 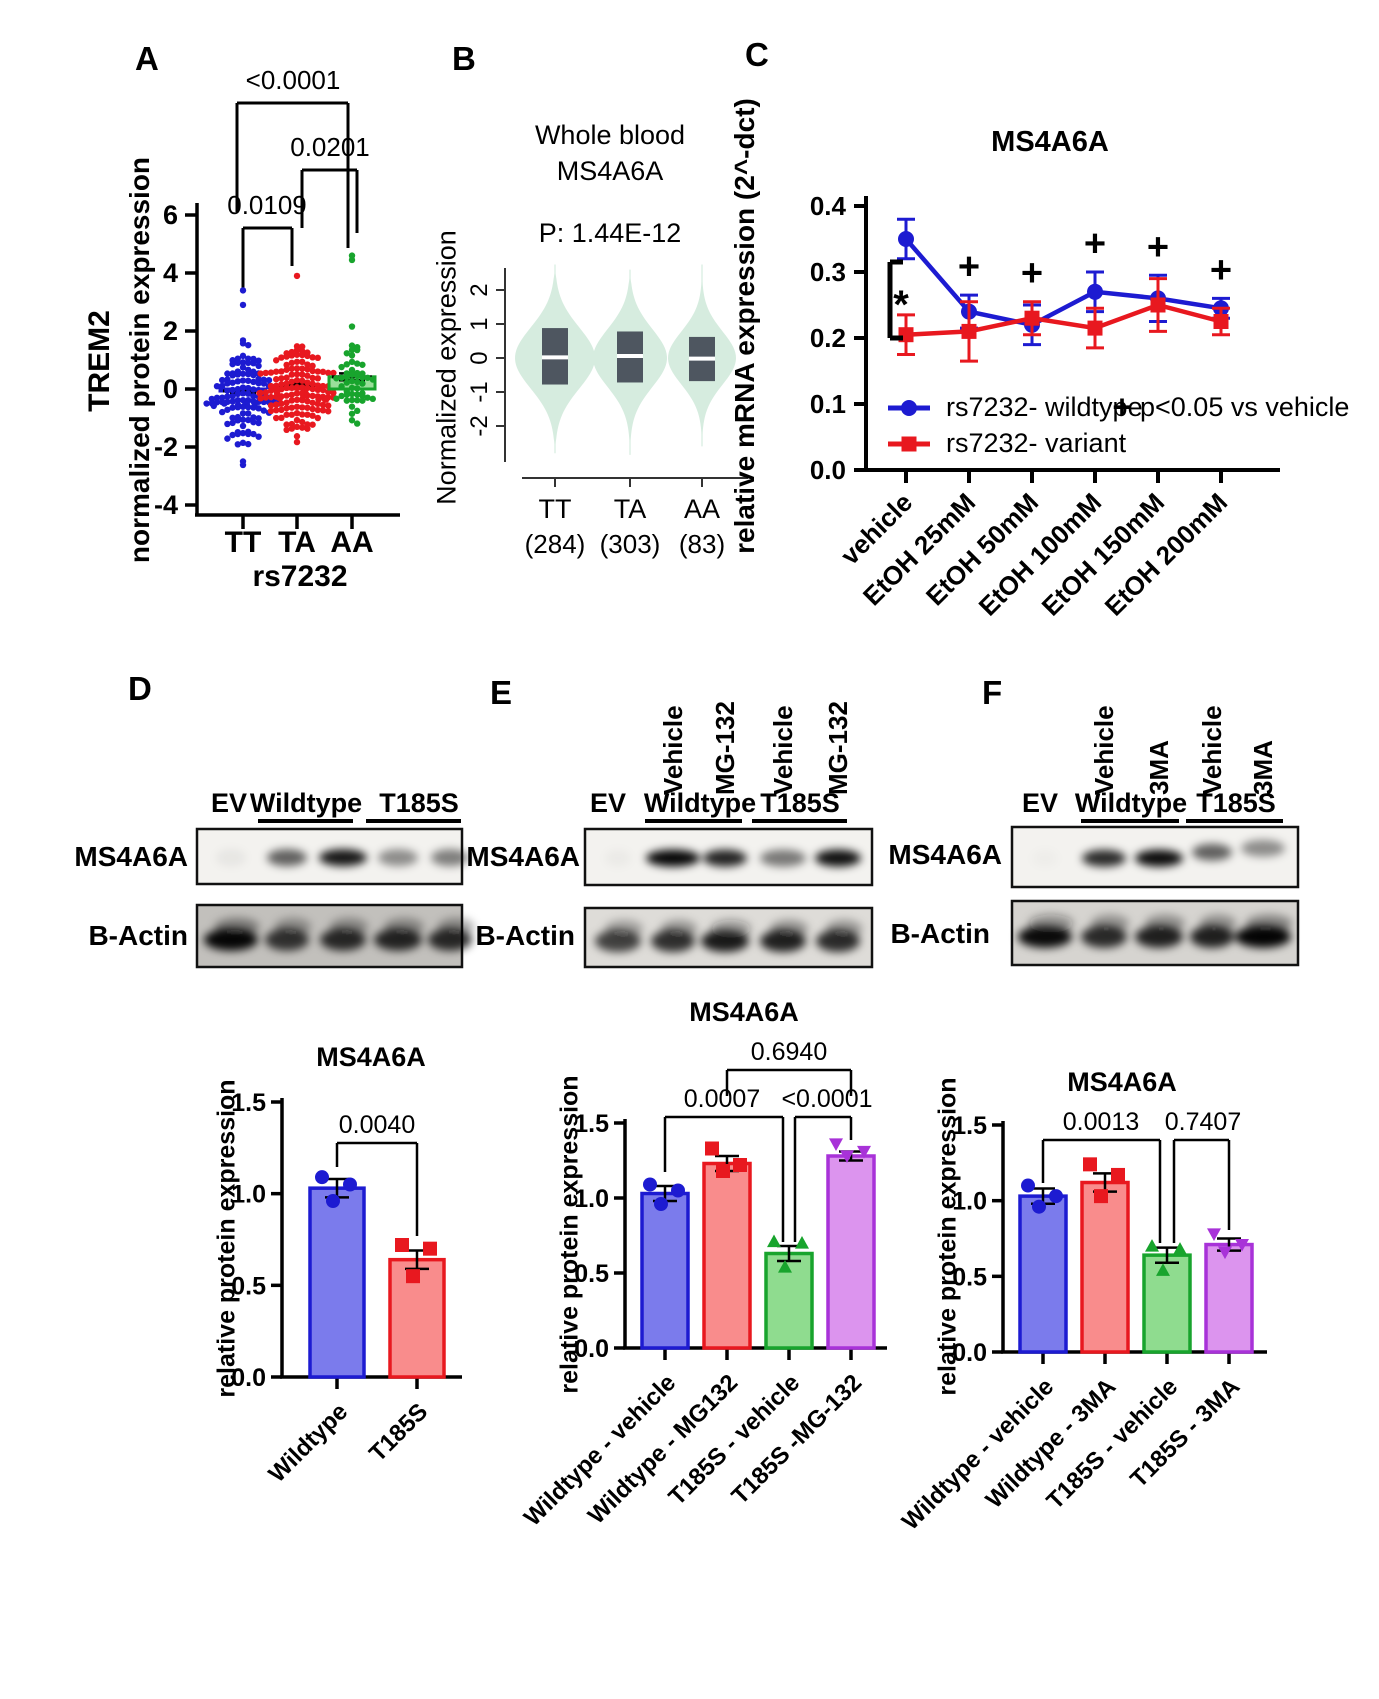 What do you see at coordinates (828, 272) in the screenshot?
I see `svg-text: 0.3` at bounding box center [828, 272].